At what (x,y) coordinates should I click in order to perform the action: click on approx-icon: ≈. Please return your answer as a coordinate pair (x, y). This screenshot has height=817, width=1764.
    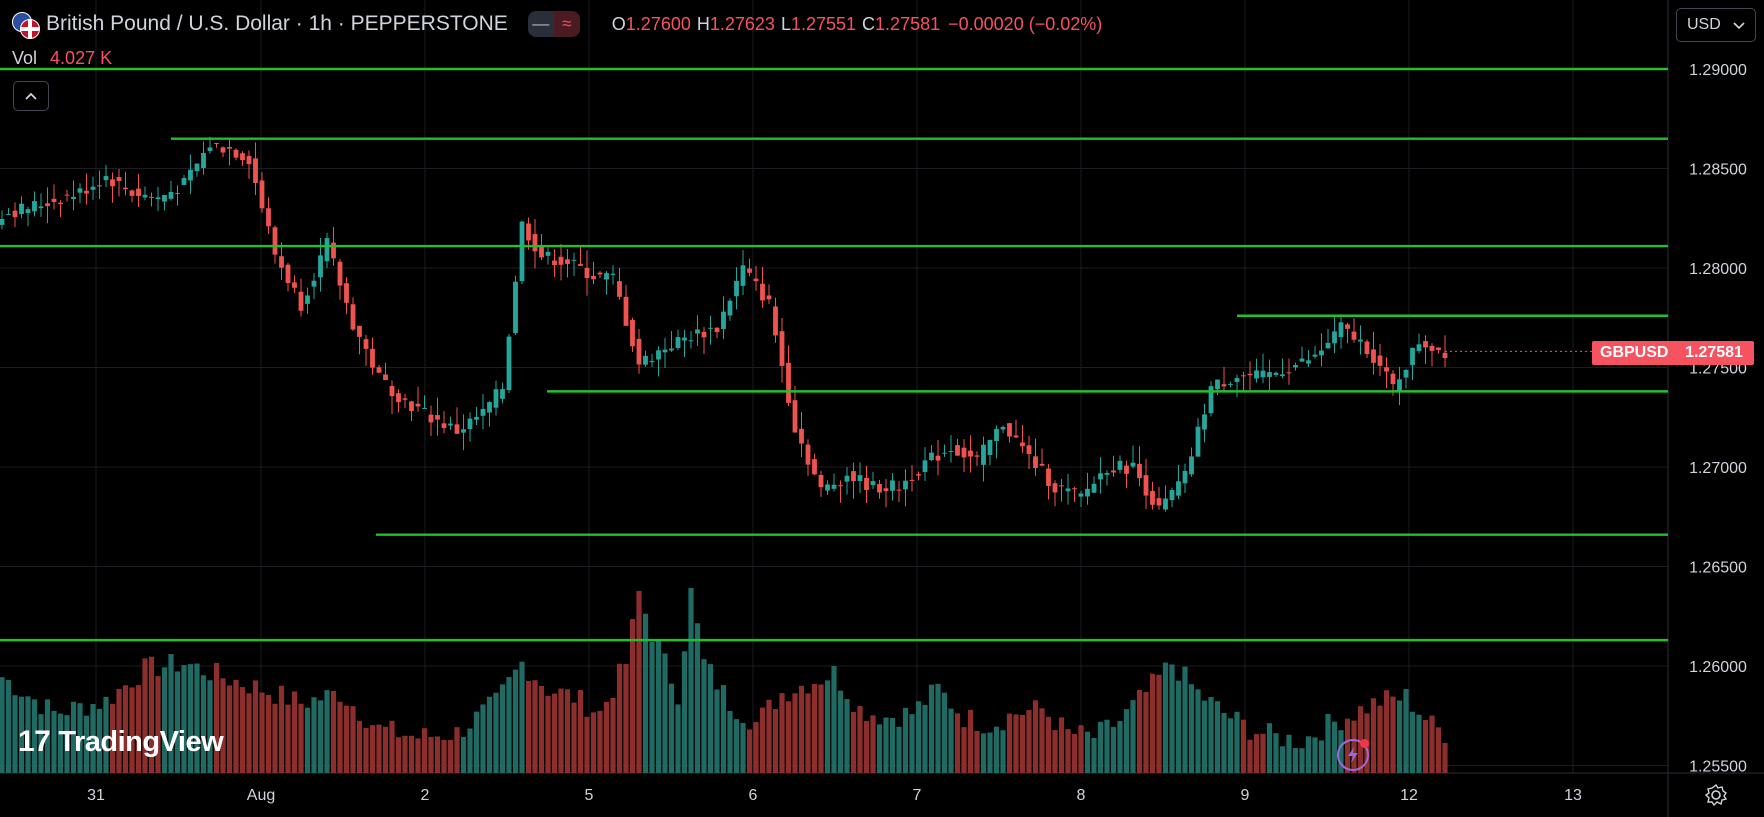
    Looking at the image, I should click on (566, 24).